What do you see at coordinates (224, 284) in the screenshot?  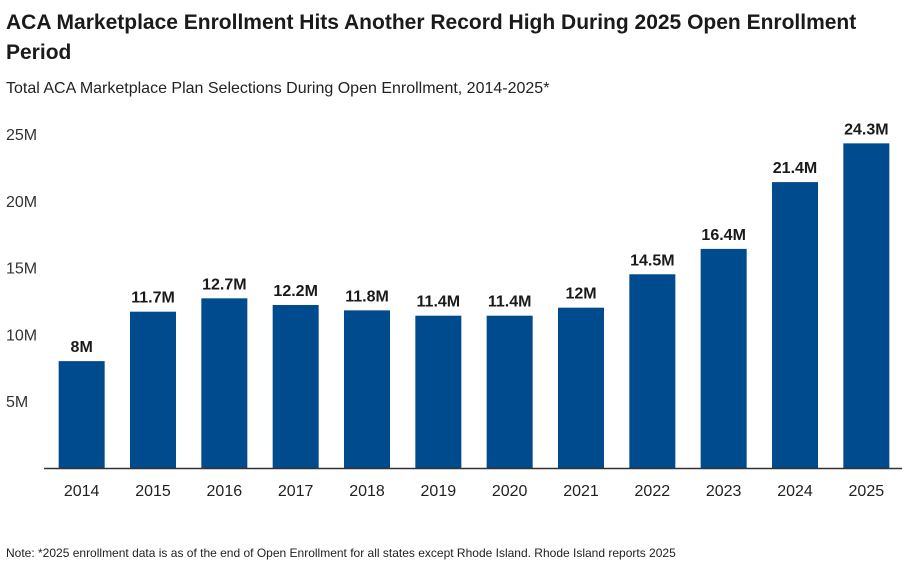 I see `data-label-2016: 12.7M` at bounding box center [224, 284].